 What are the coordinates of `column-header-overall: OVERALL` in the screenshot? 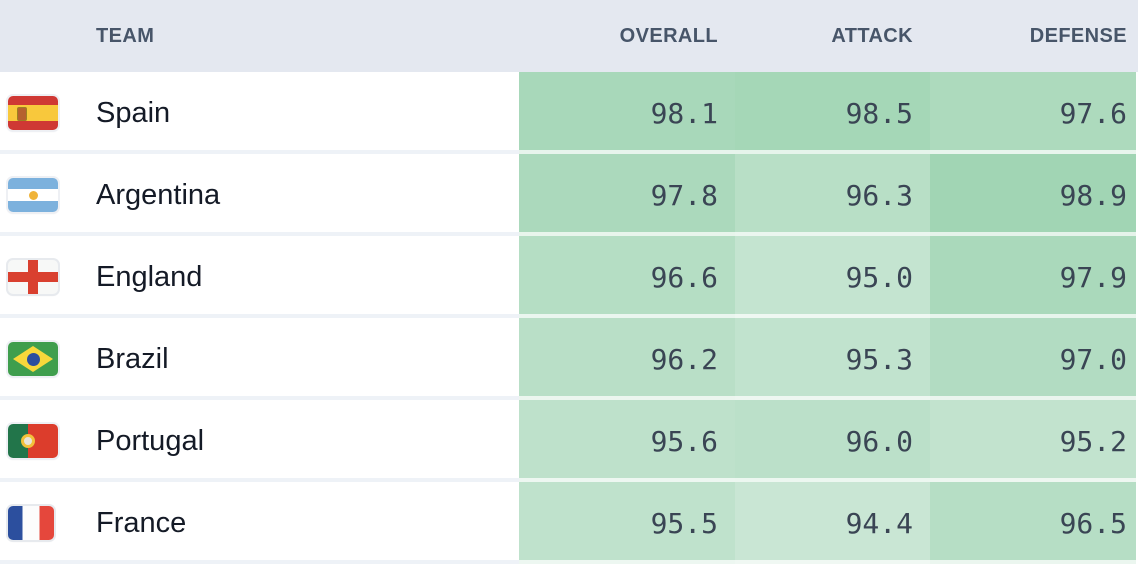 It's located at (627, 36).